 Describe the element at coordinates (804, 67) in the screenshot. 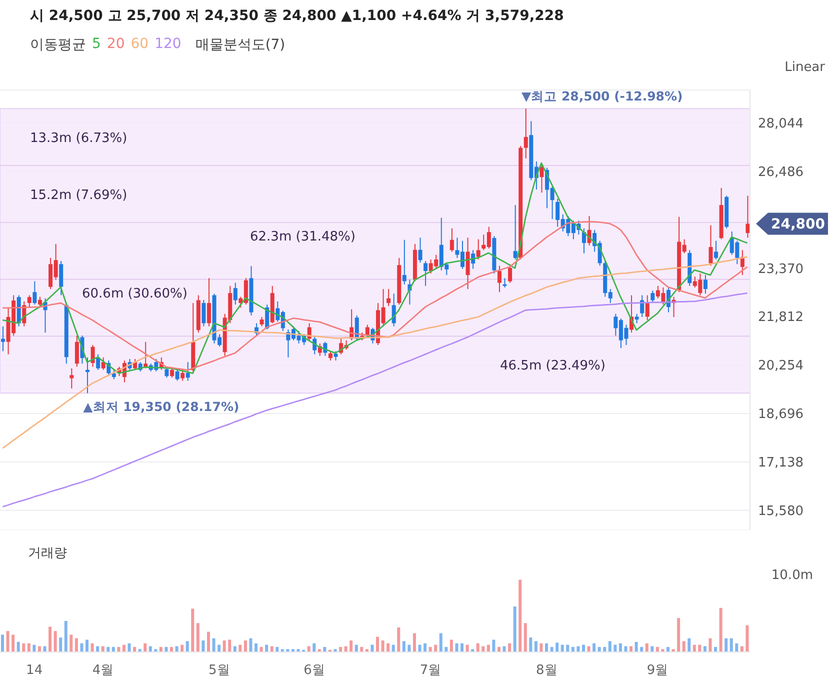

I see `text: Linear` at that location.